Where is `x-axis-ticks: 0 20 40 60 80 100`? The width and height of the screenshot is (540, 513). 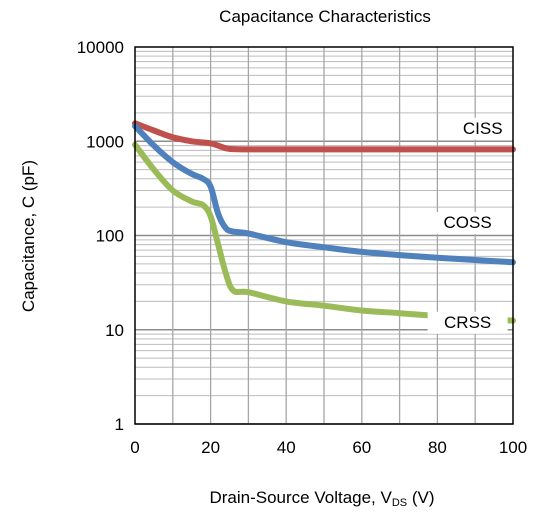 x-axis-ticks: 0 20 40 60 80 100 is located at coordinates (328, 447).